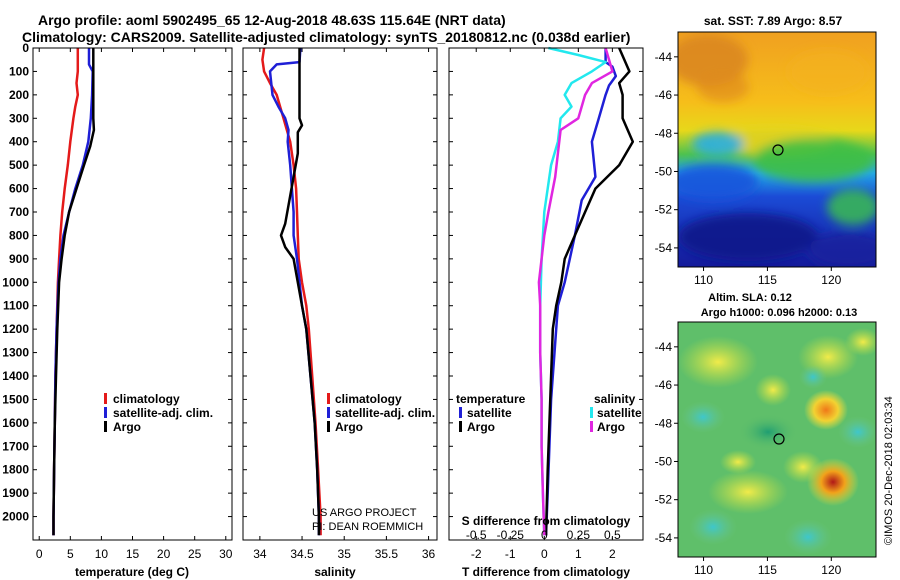 This screenshot has width=900, height=580. I want to click on temperature-xtick-label: 30, so click(226, 554).